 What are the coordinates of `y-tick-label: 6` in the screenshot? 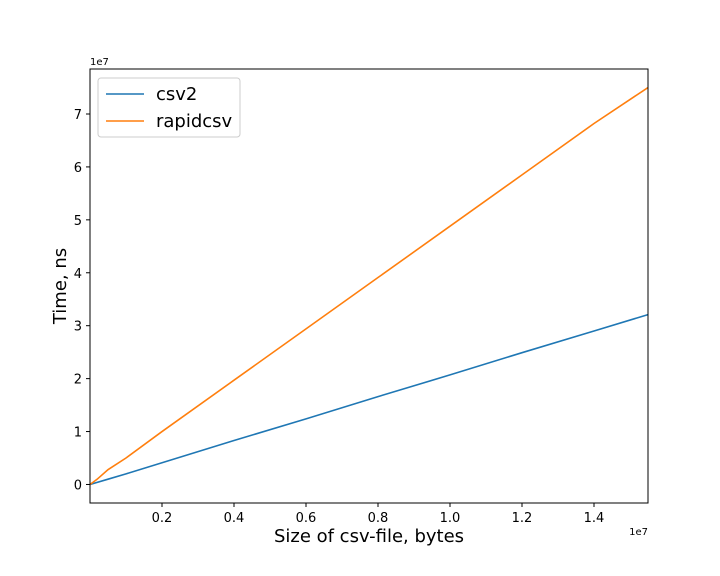 It's located at (78, 168).